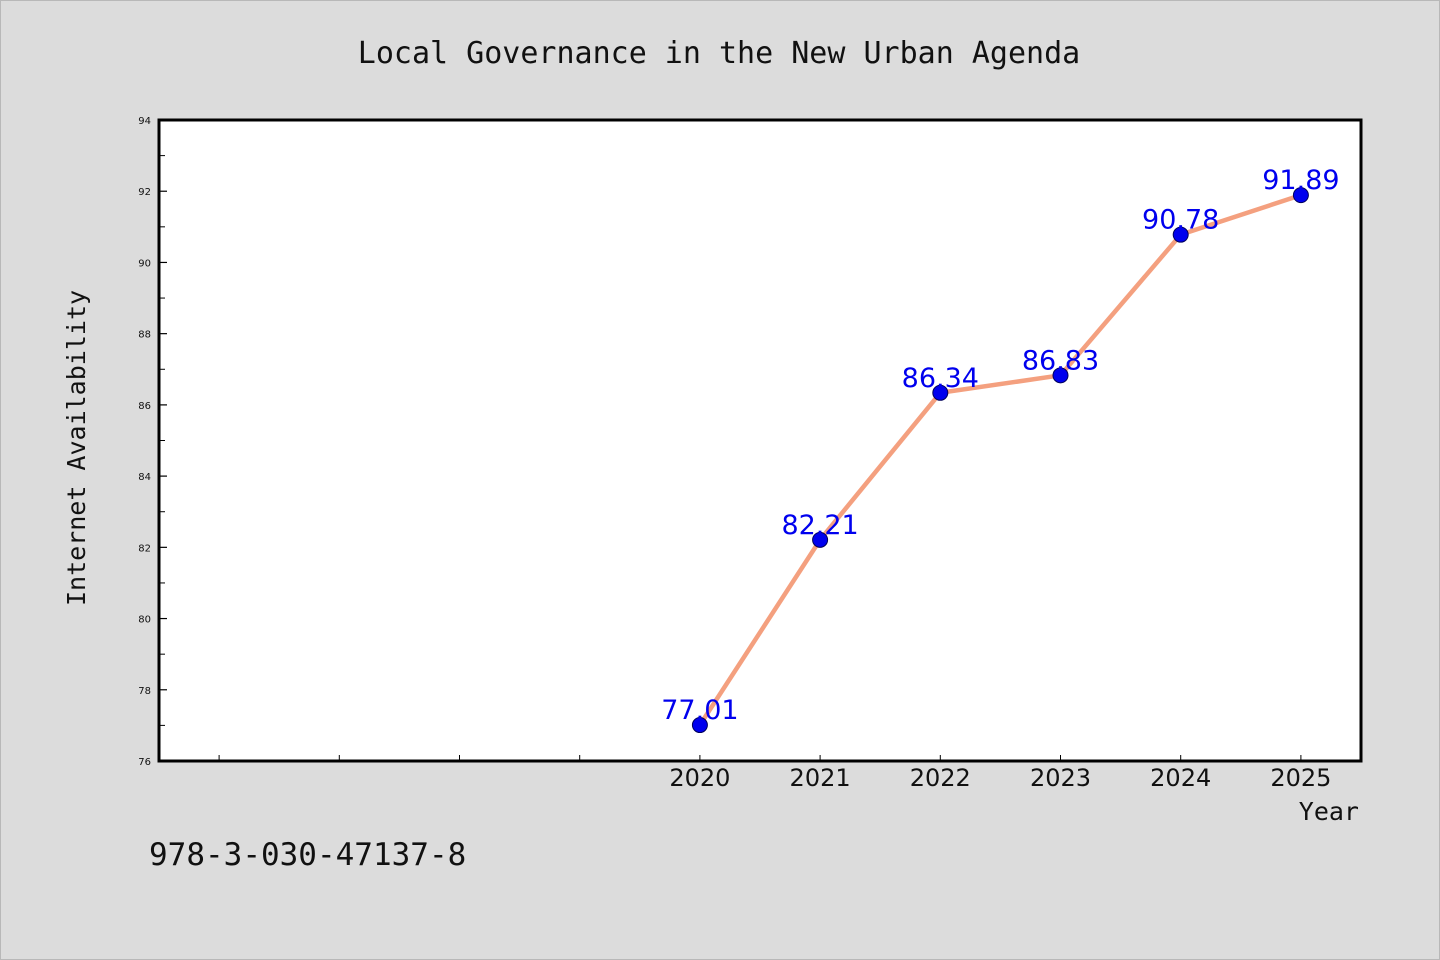 The width and height of the screenshot is (1440, 960). Describe the element at coordinates (1180, 778) in the screenshot. I see `x-tick-label: 2024` at that location.